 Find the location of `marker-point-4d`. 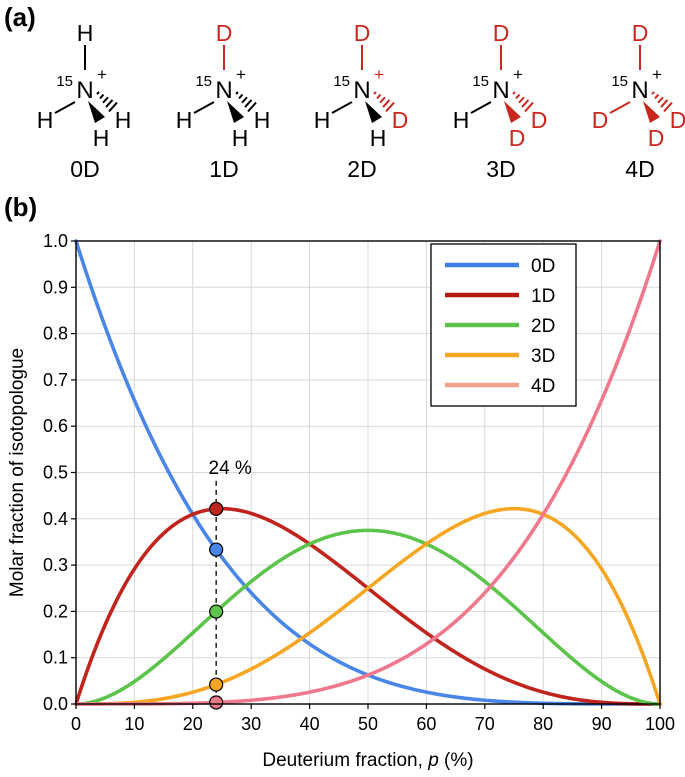

marker-point-4d is located at coordinates (216, 702).